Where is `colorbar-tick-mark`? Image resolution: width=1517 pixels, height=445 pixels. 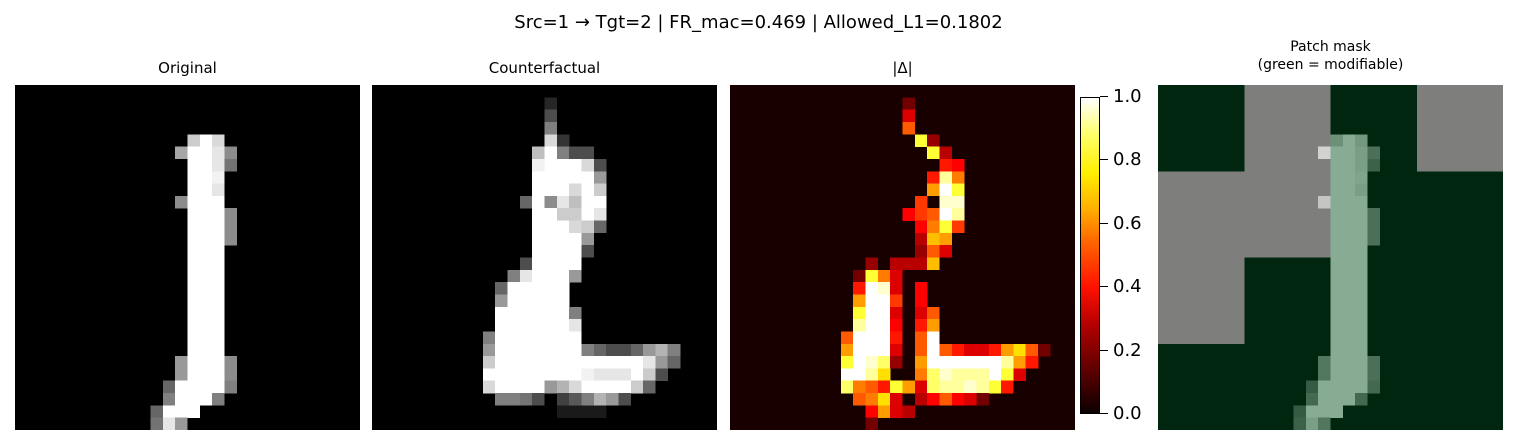 colorbar-tick-mark is located at coordinates (1104, 159).